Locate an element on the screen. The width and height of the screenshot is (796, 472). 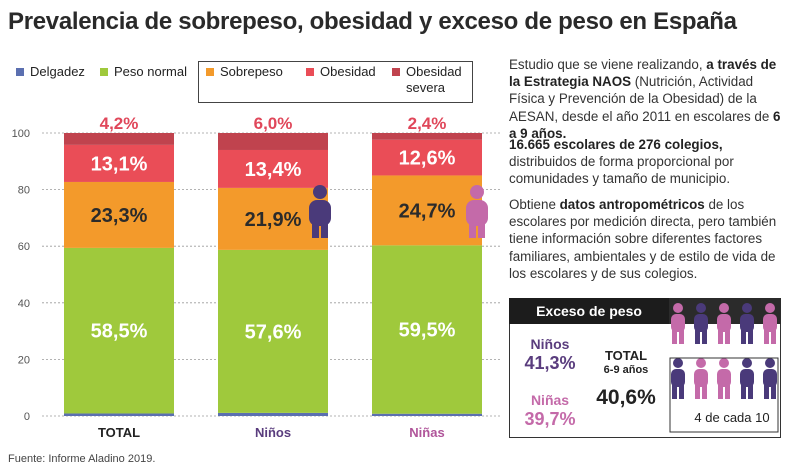
data-label-obesidad-severa-1: 6,0% is located at coordinates (273, 123).